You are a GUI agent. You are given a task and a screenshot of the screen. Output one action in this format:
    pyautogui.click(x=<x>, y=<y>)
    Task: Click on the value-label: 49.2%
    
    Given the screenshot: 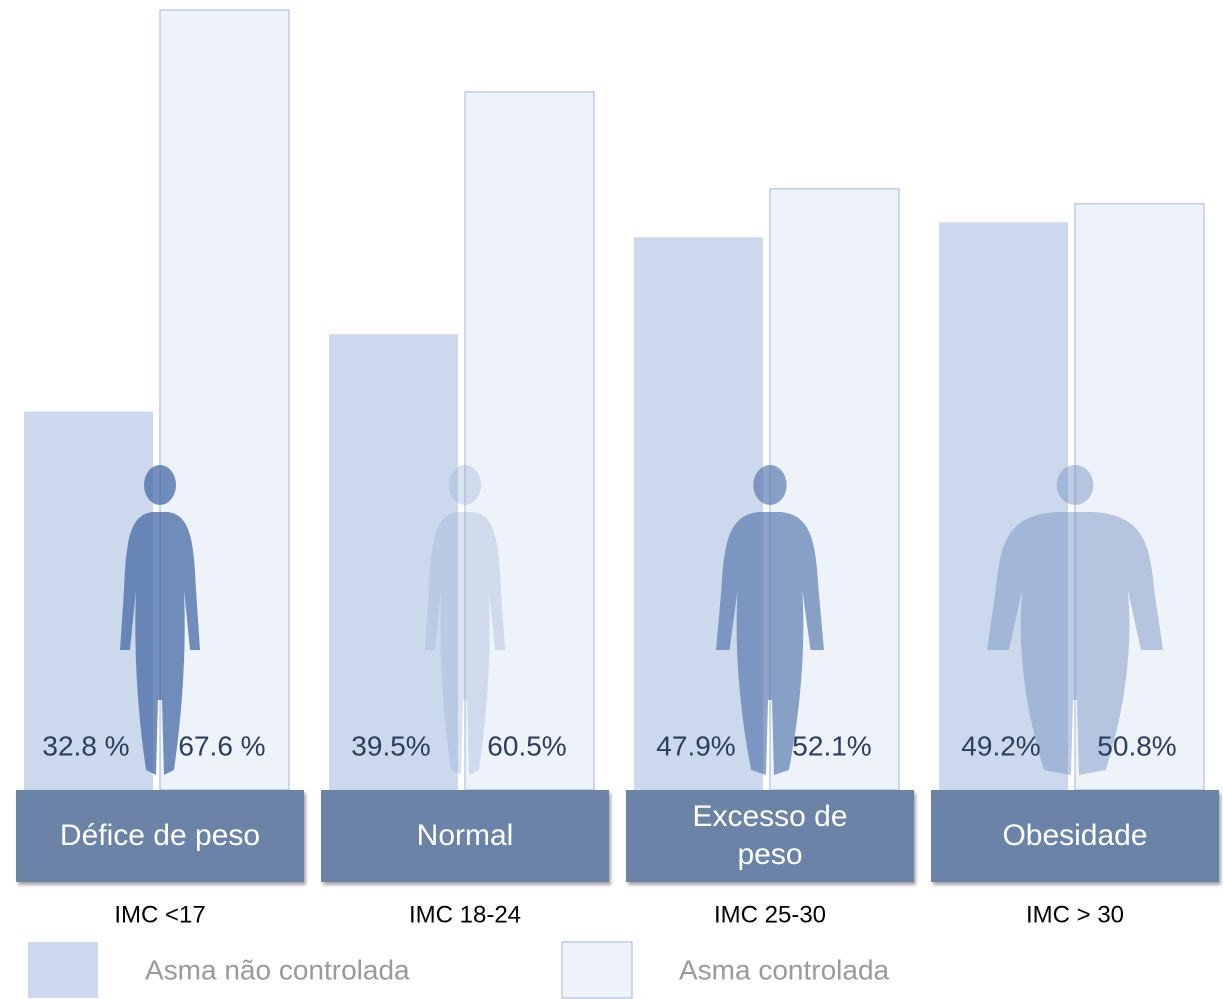 What is the action you would take?
    pyautogui.click(x=1000, y=745)
    